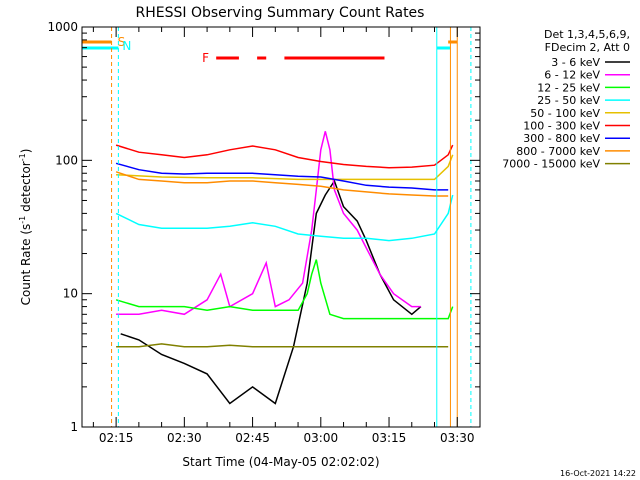 The image size is (640, 480). What do you see at coordinates (561, 138) in the screenshot?
I see `legend-label-6: 300 - 800 keV` at bounding box center [561, 138].